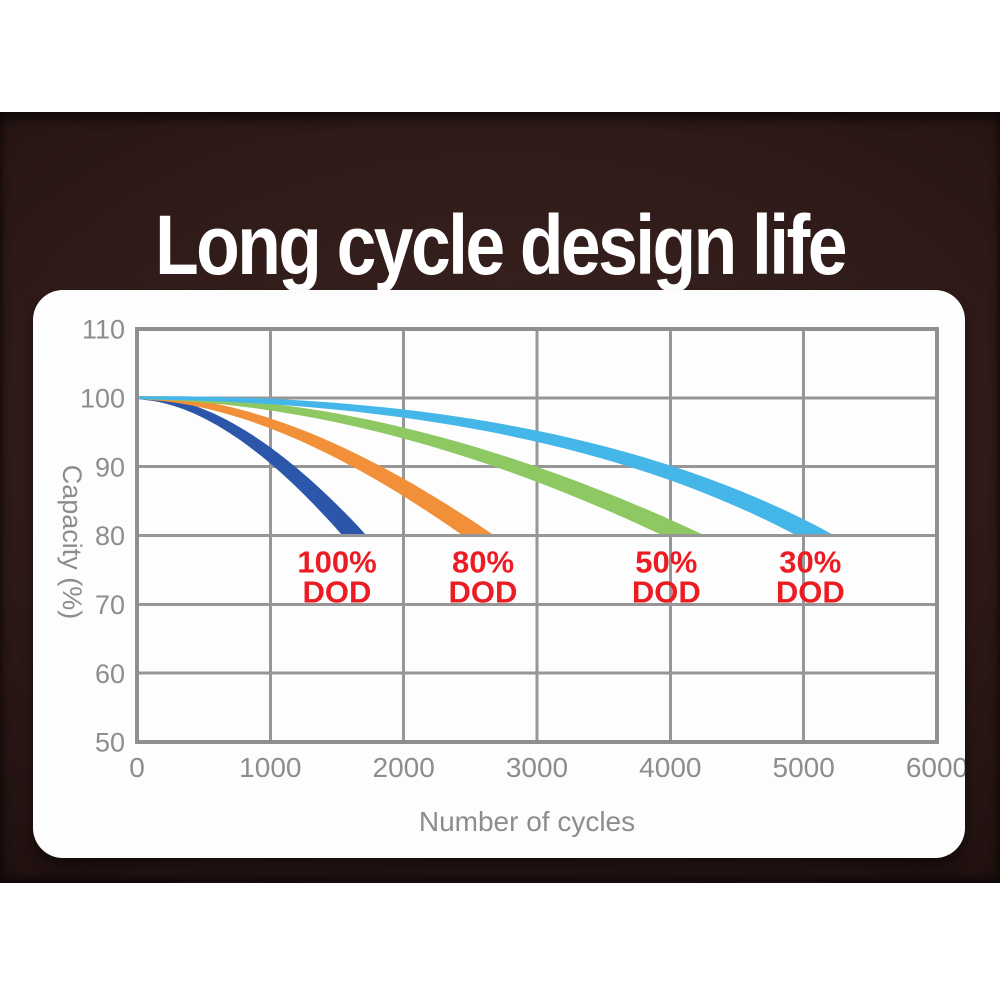 Image resolution: width=1000 pixels, height=1000 pixels. I want to click on xtick-2000: 2000, so click(404, 767).